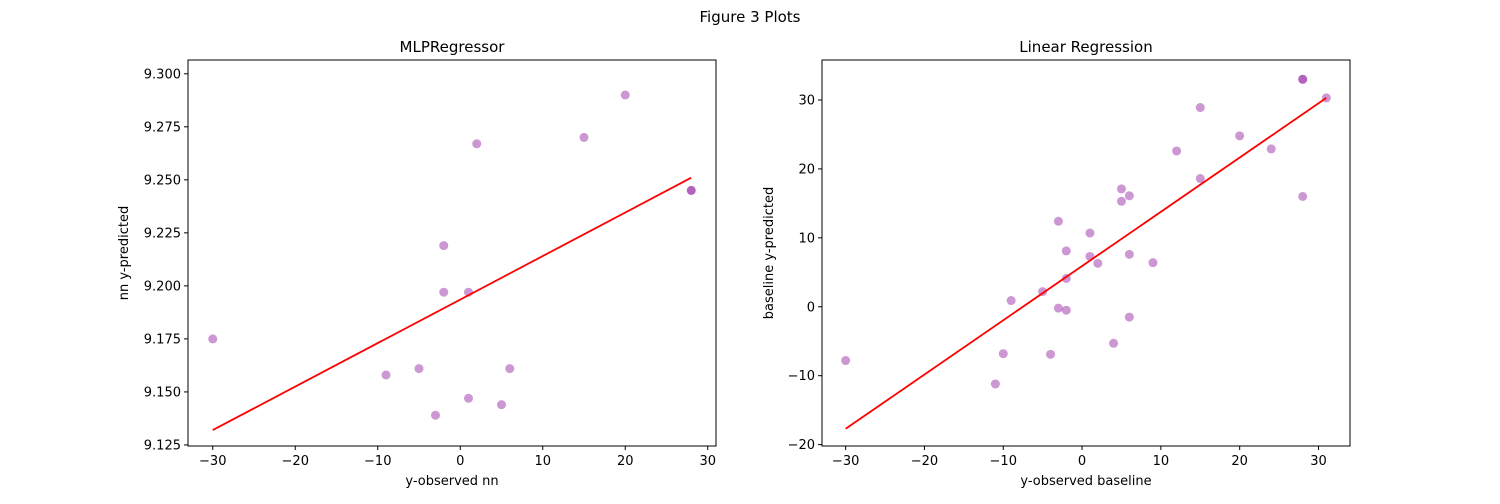 This screenshot has height=504, width=1500. Describe the element at coordinates (1085, 47) in the screenshot. I see `plot-title: Linear Regression` at that location.